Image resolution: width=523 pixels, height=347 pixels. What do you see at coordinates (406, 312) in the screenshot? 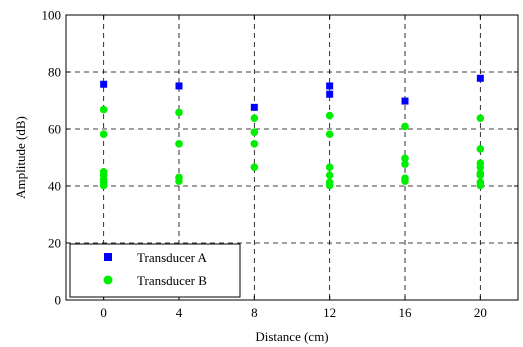
I see `x-tick-label: 16` at bounding box center [406, 312].